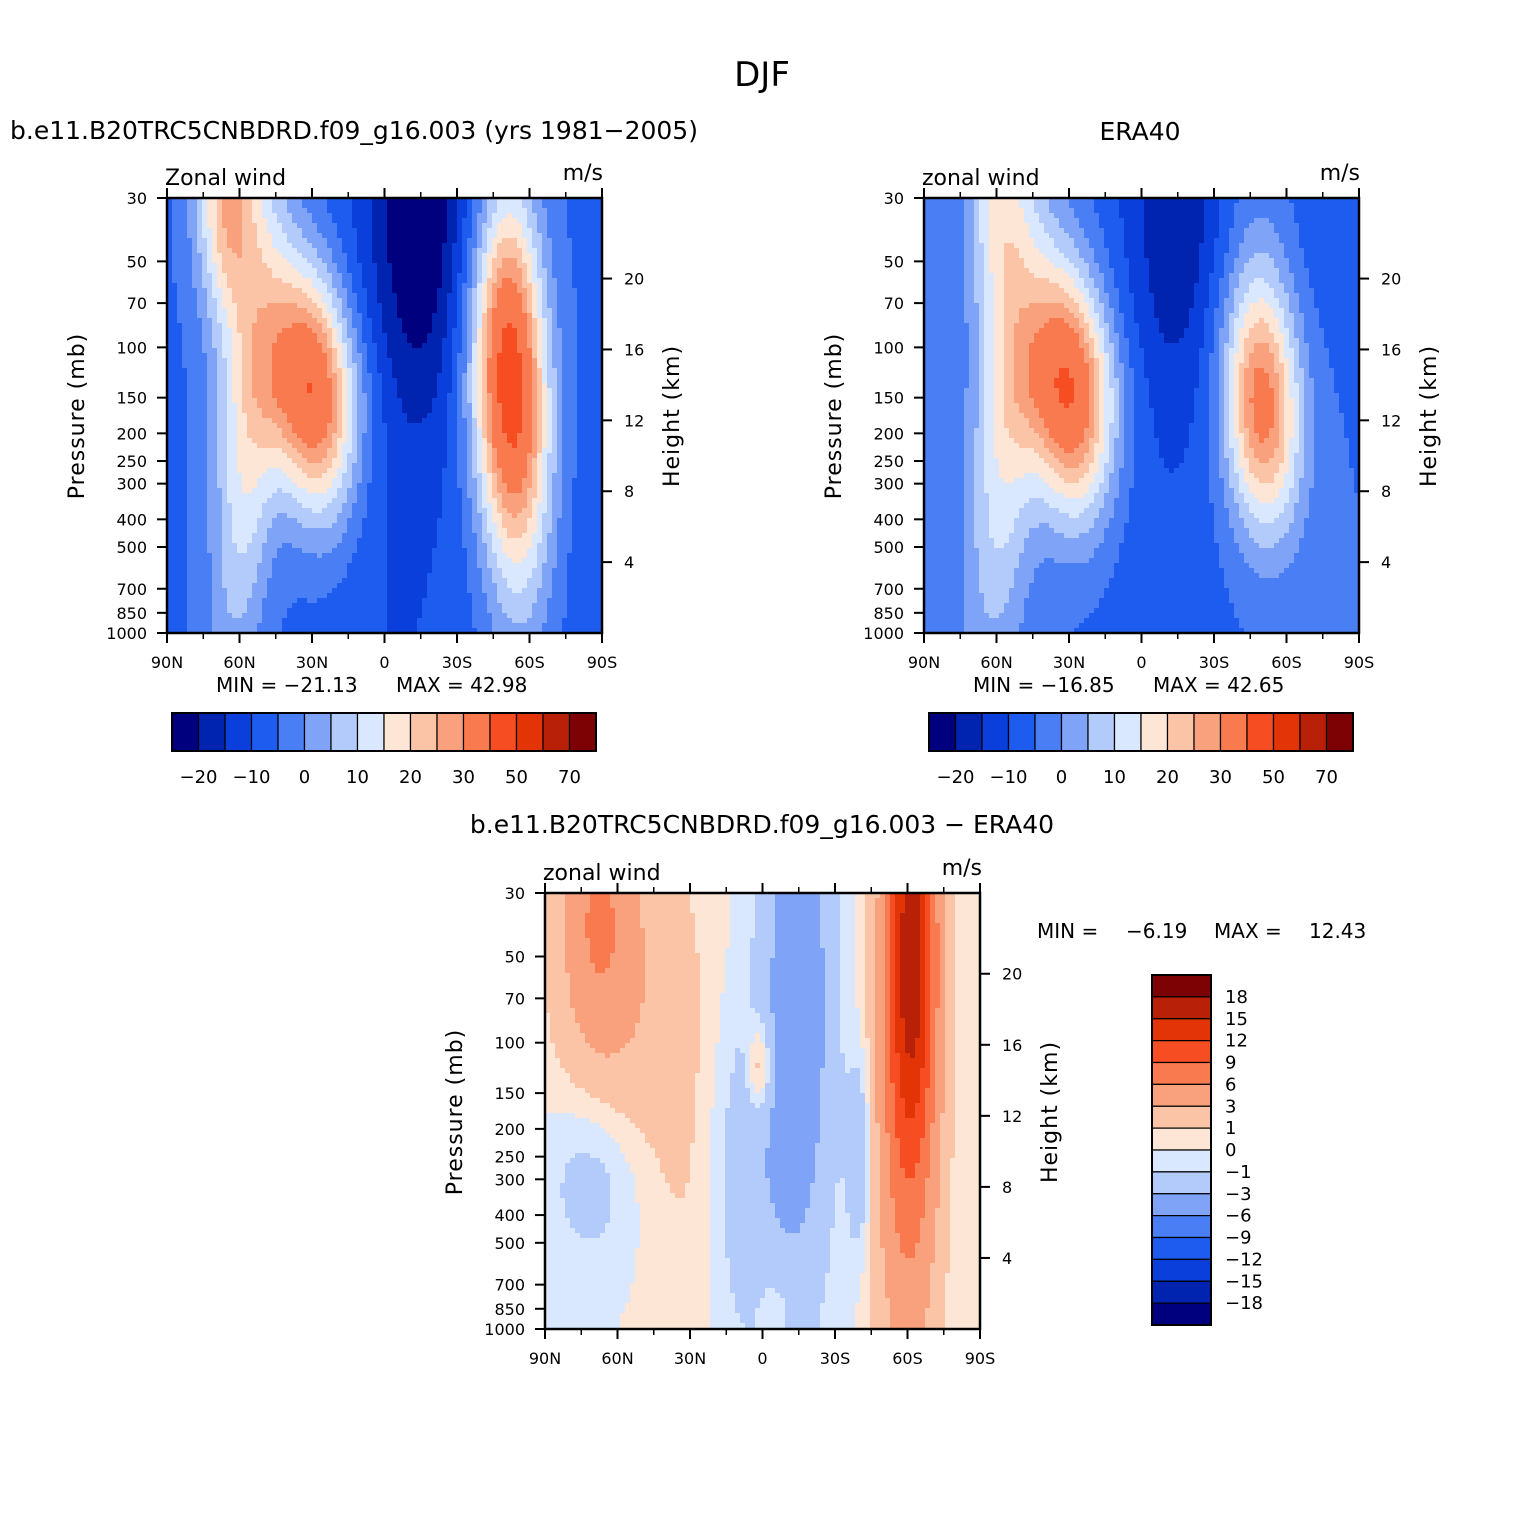  Describe the element at coordinates (461, 685) in the screenshot. I see `panel-model-max-label: MAX = 42.98` at that location.